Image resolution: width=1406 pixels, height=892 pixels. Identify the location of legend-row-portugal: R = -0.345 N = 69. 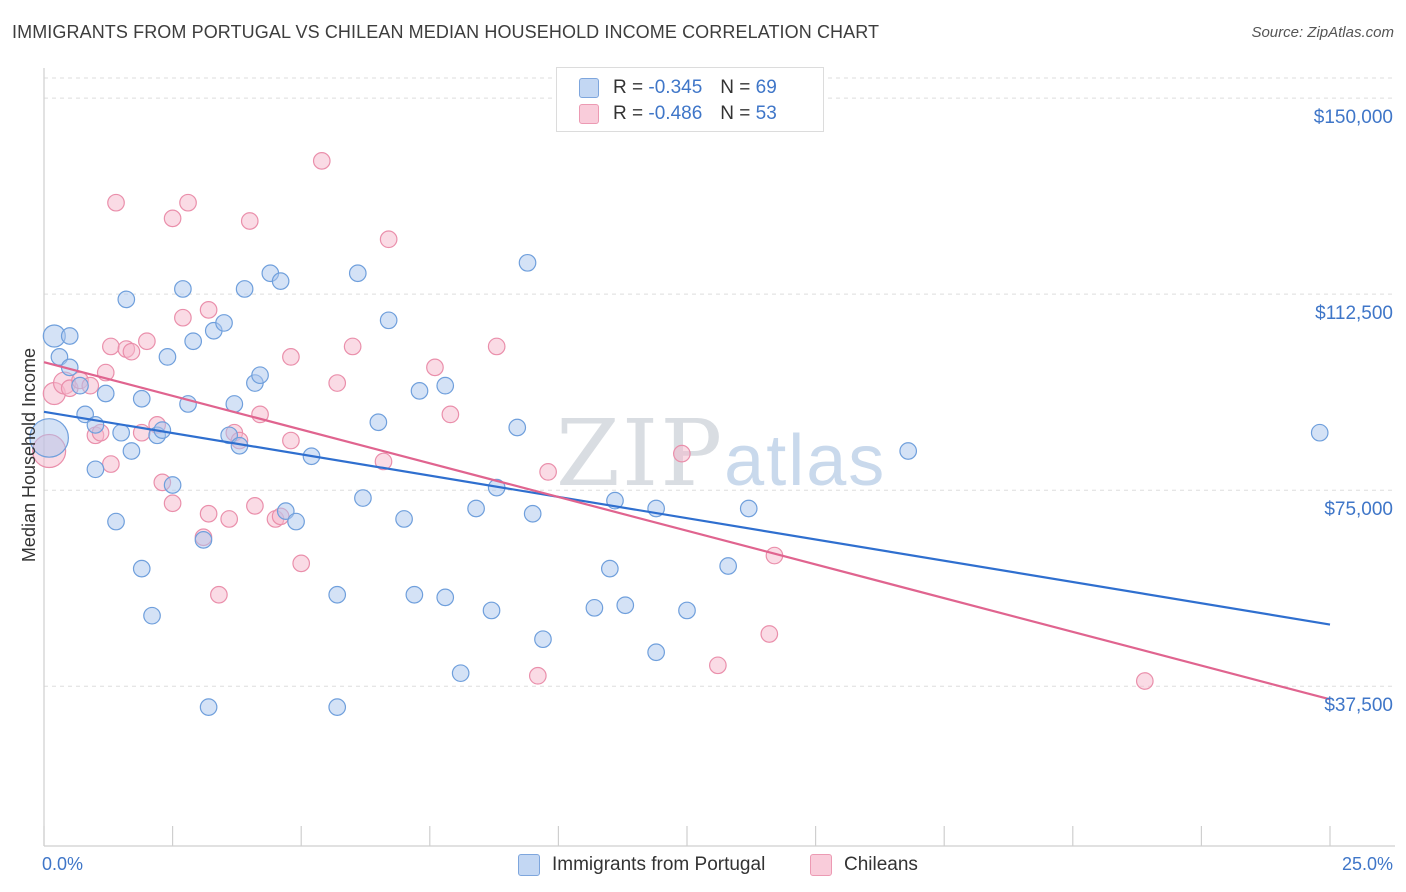
(678, 88).